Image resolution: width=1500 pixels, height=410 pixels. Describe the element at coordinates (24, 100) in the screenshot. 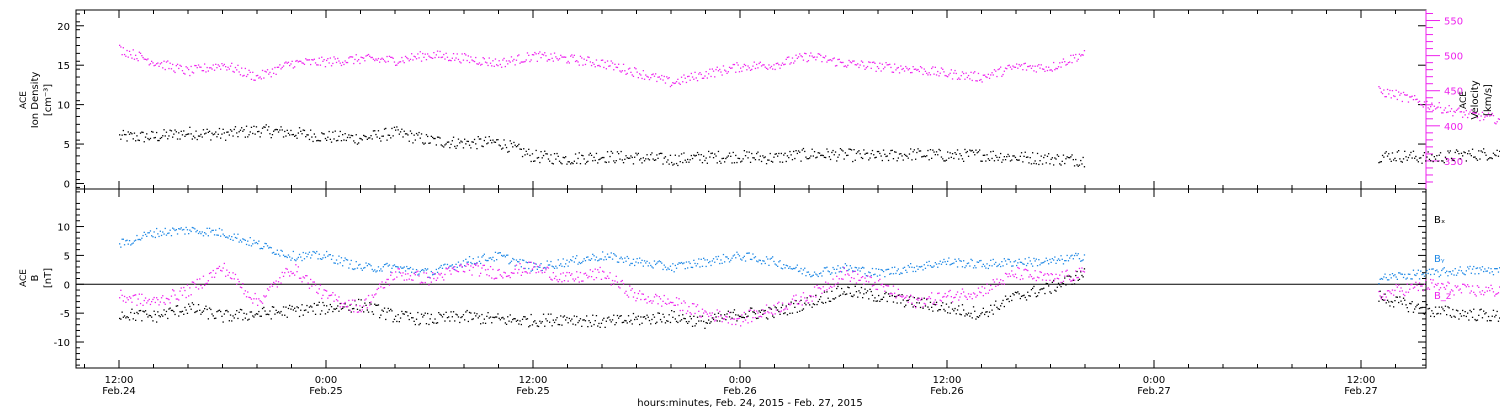

I see `density-ylabel-line: ACE` at that location.